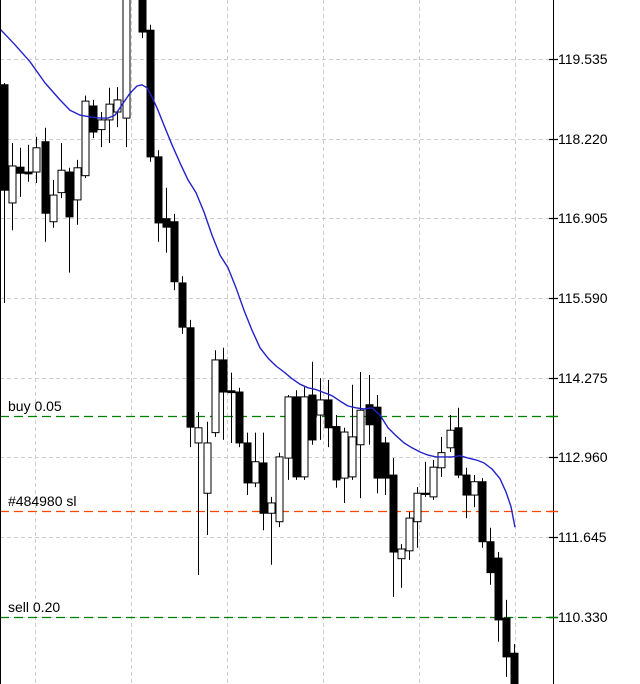  Describe the element at coordinates (42, 501) in the screenshot. I see `stop-loss-line-label: #484980 sl` at that location.